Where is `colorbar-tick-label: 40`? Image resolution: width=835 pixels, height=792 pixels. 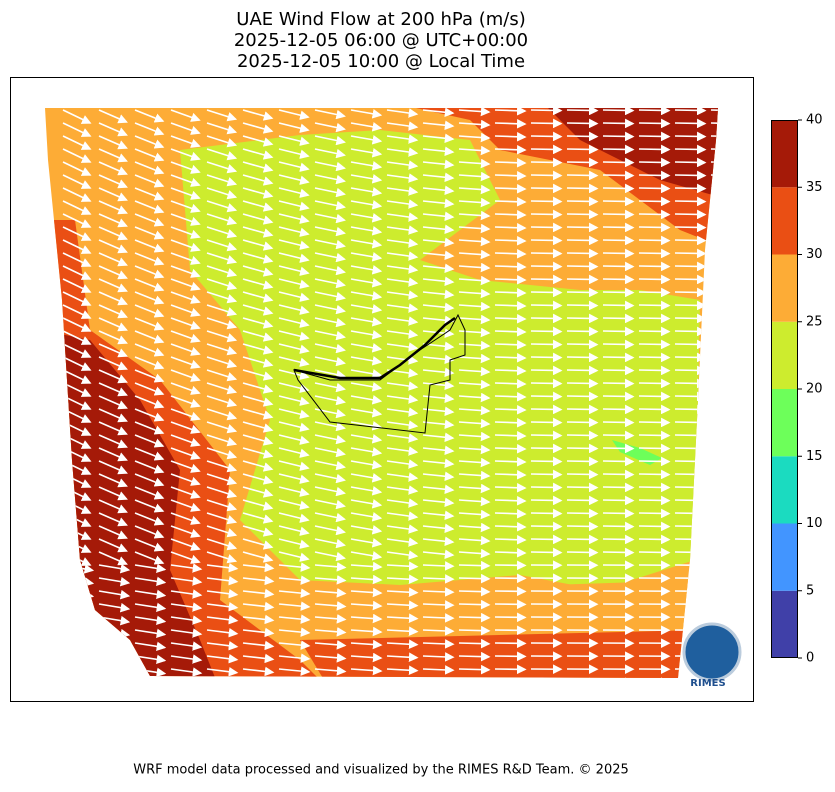
colorbar-tick-label: 40 is located at coordinates (814, 120).